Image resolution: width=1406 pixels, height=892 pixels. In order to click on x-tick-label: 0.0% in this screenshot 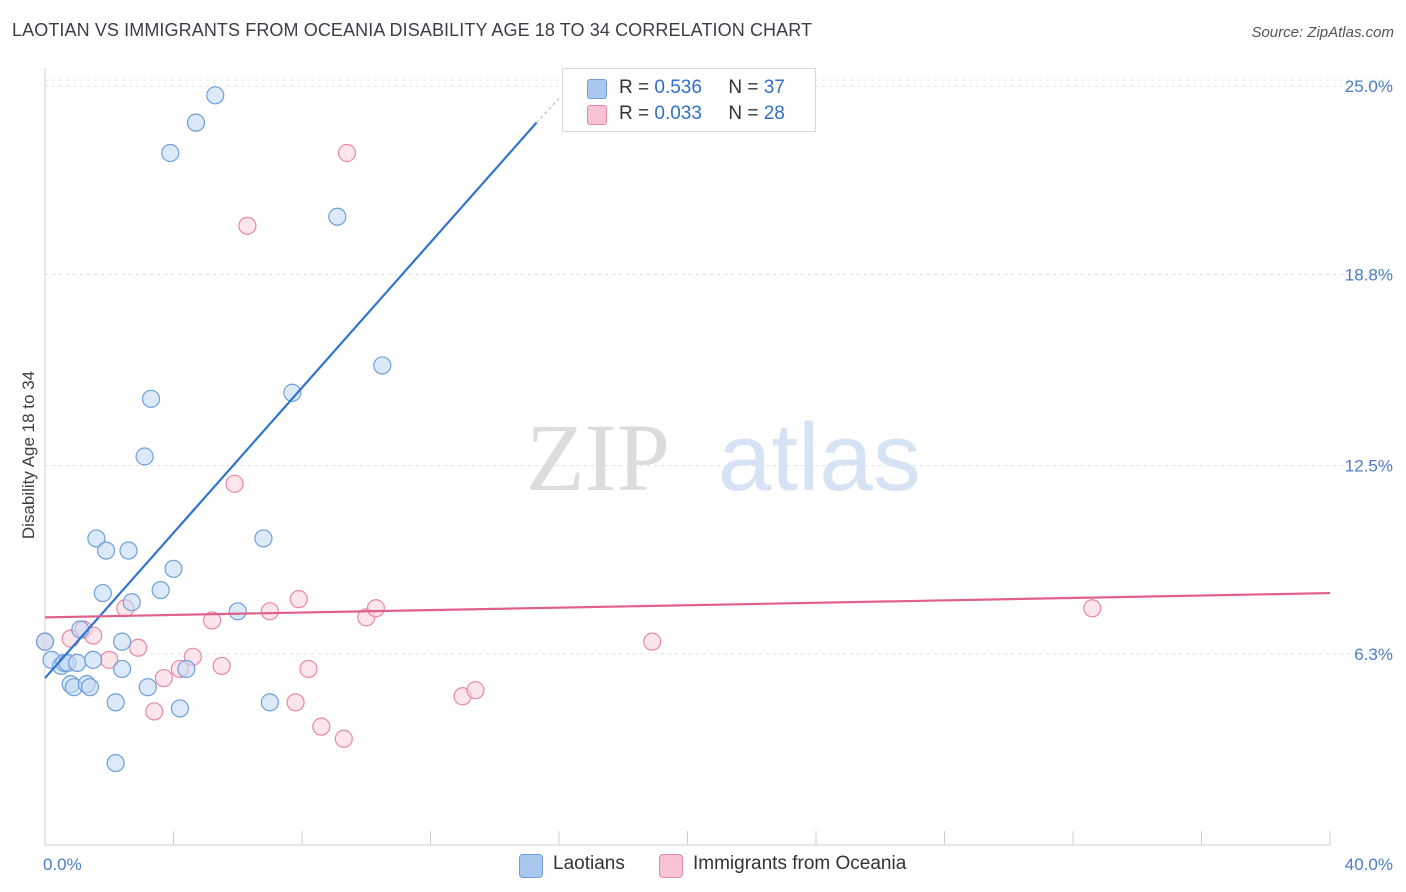, I will do `click(62, 864)`.